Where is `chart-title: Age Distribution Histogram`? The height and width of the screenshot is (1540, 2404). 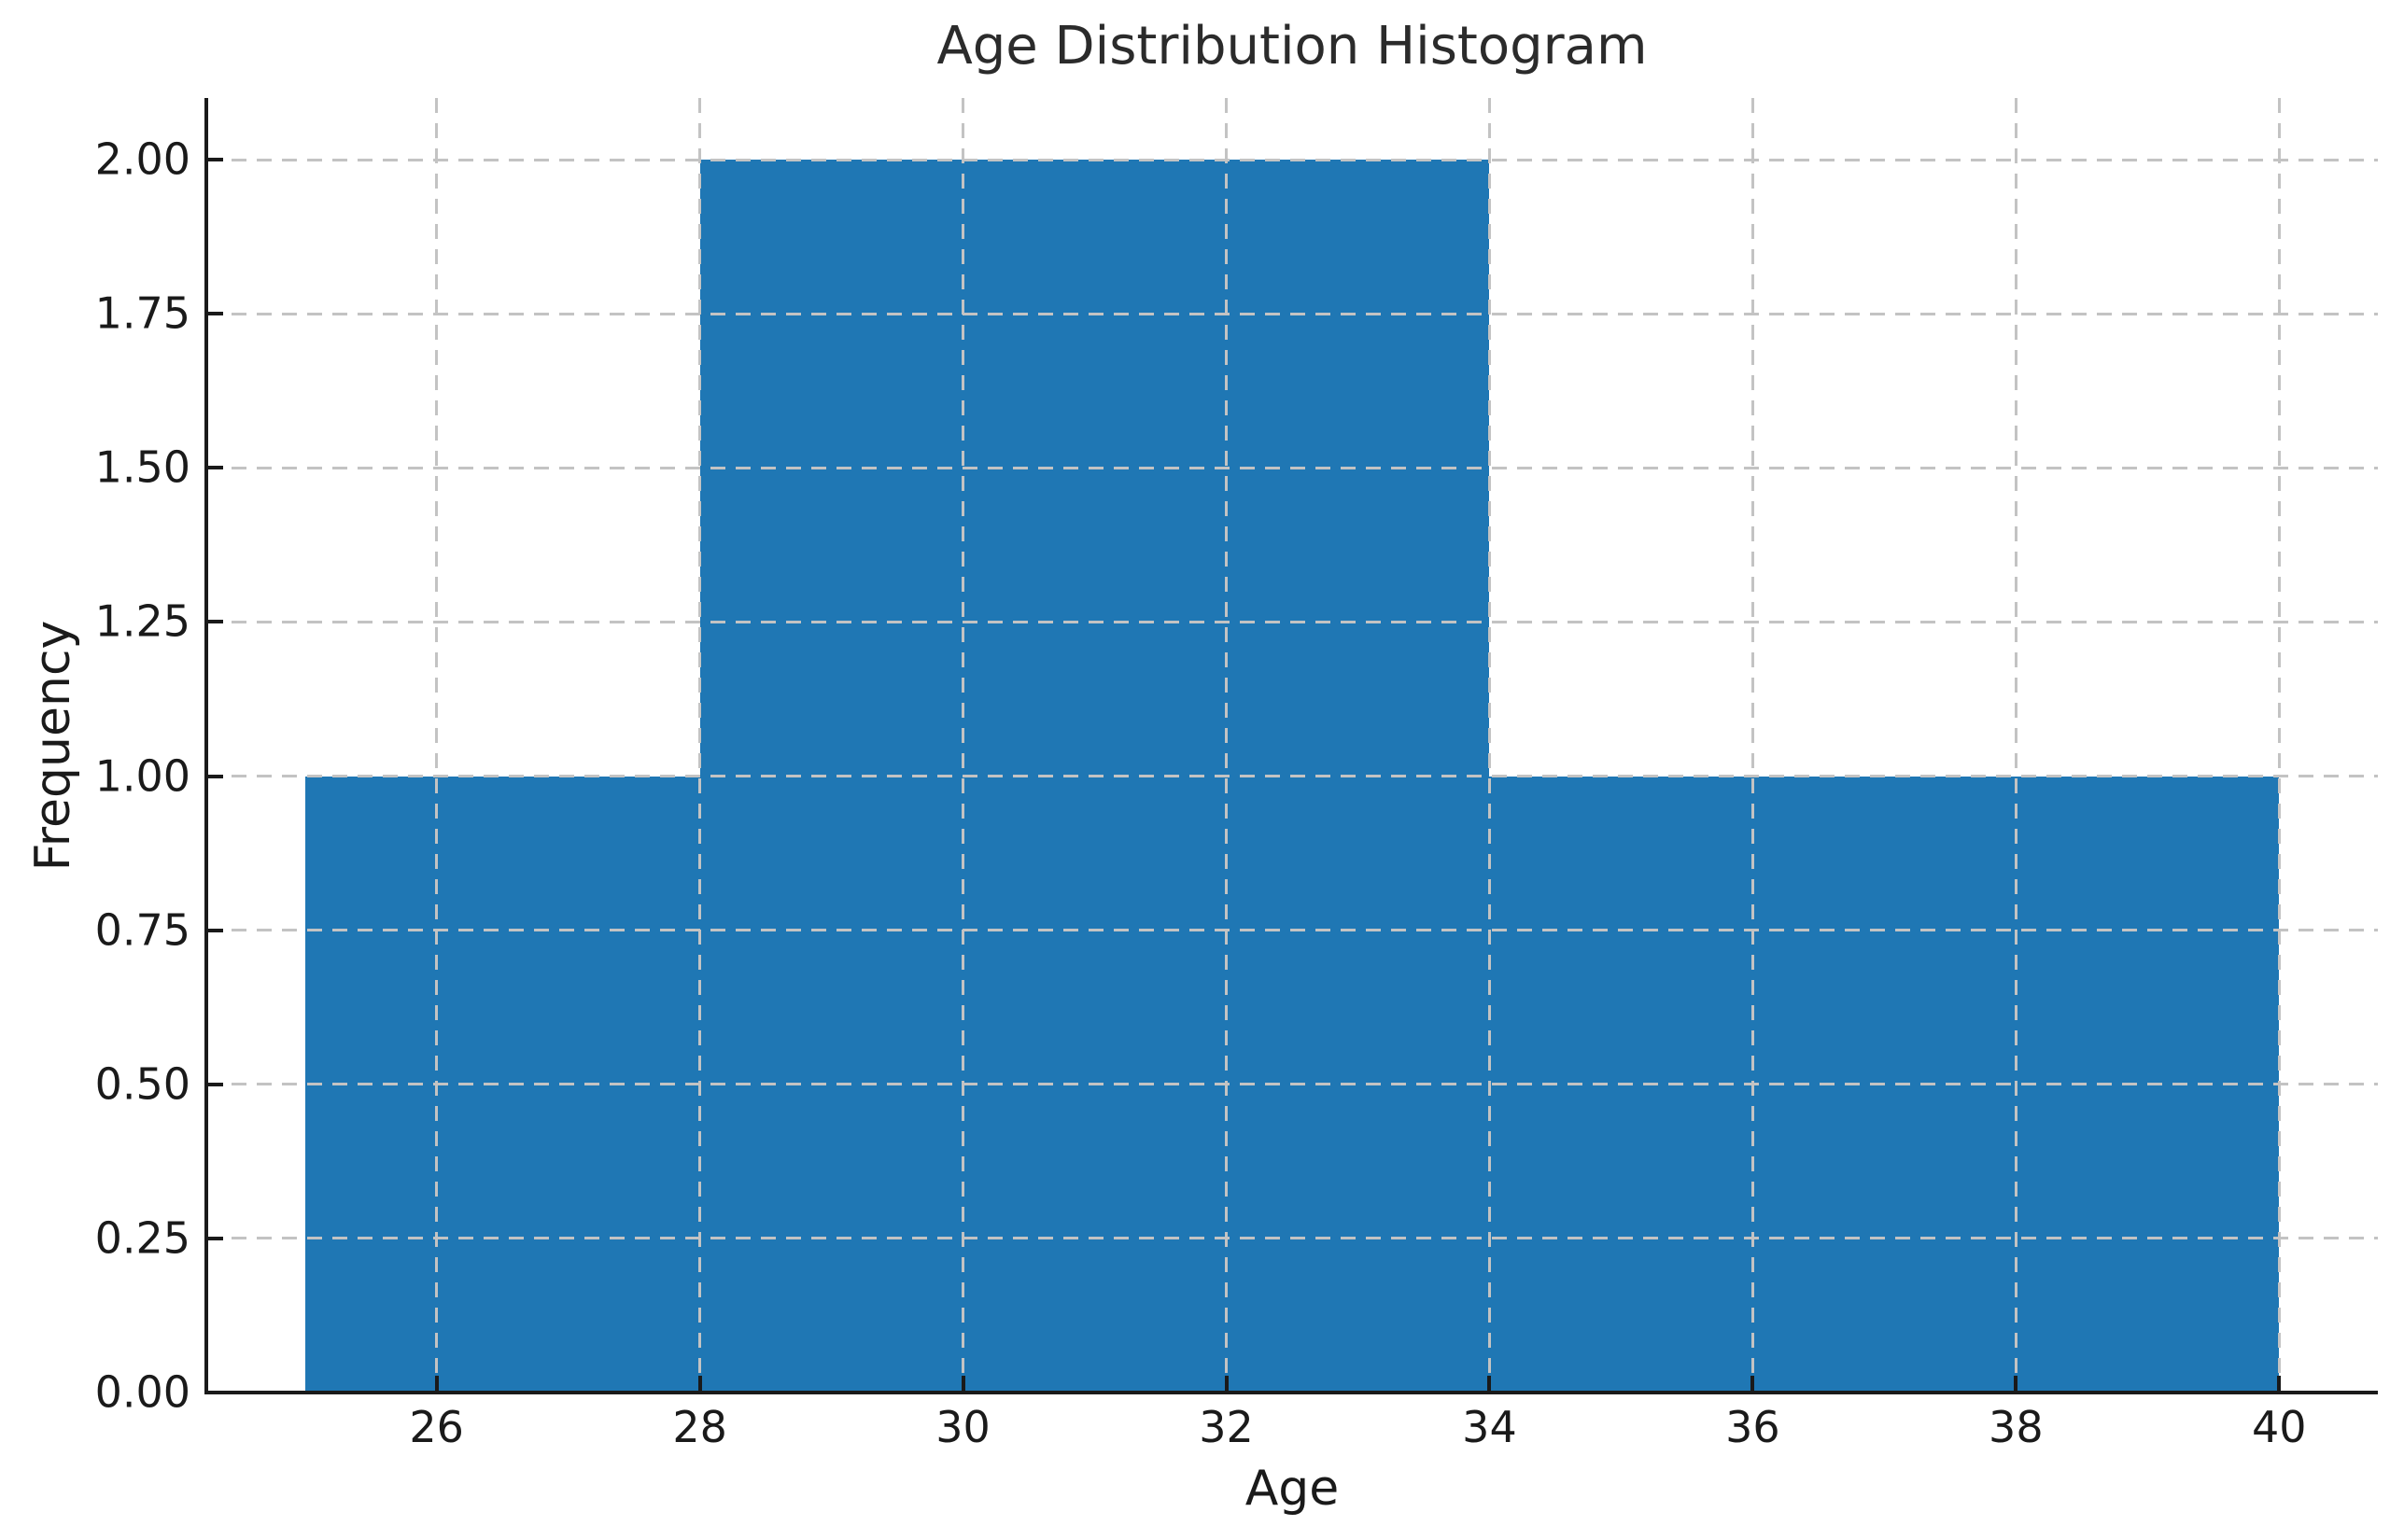
chart-title: Age Distribution Histogram is located at coordinates (1292, 46).